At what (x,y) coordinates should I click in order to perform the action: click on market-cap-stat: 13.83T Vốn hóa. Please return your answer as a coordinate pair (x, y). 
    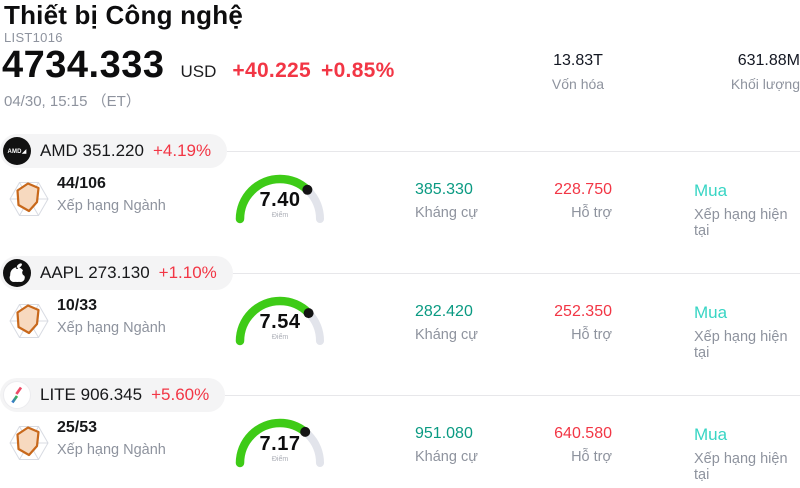
    Looking at the image, I should click on (578, 72).